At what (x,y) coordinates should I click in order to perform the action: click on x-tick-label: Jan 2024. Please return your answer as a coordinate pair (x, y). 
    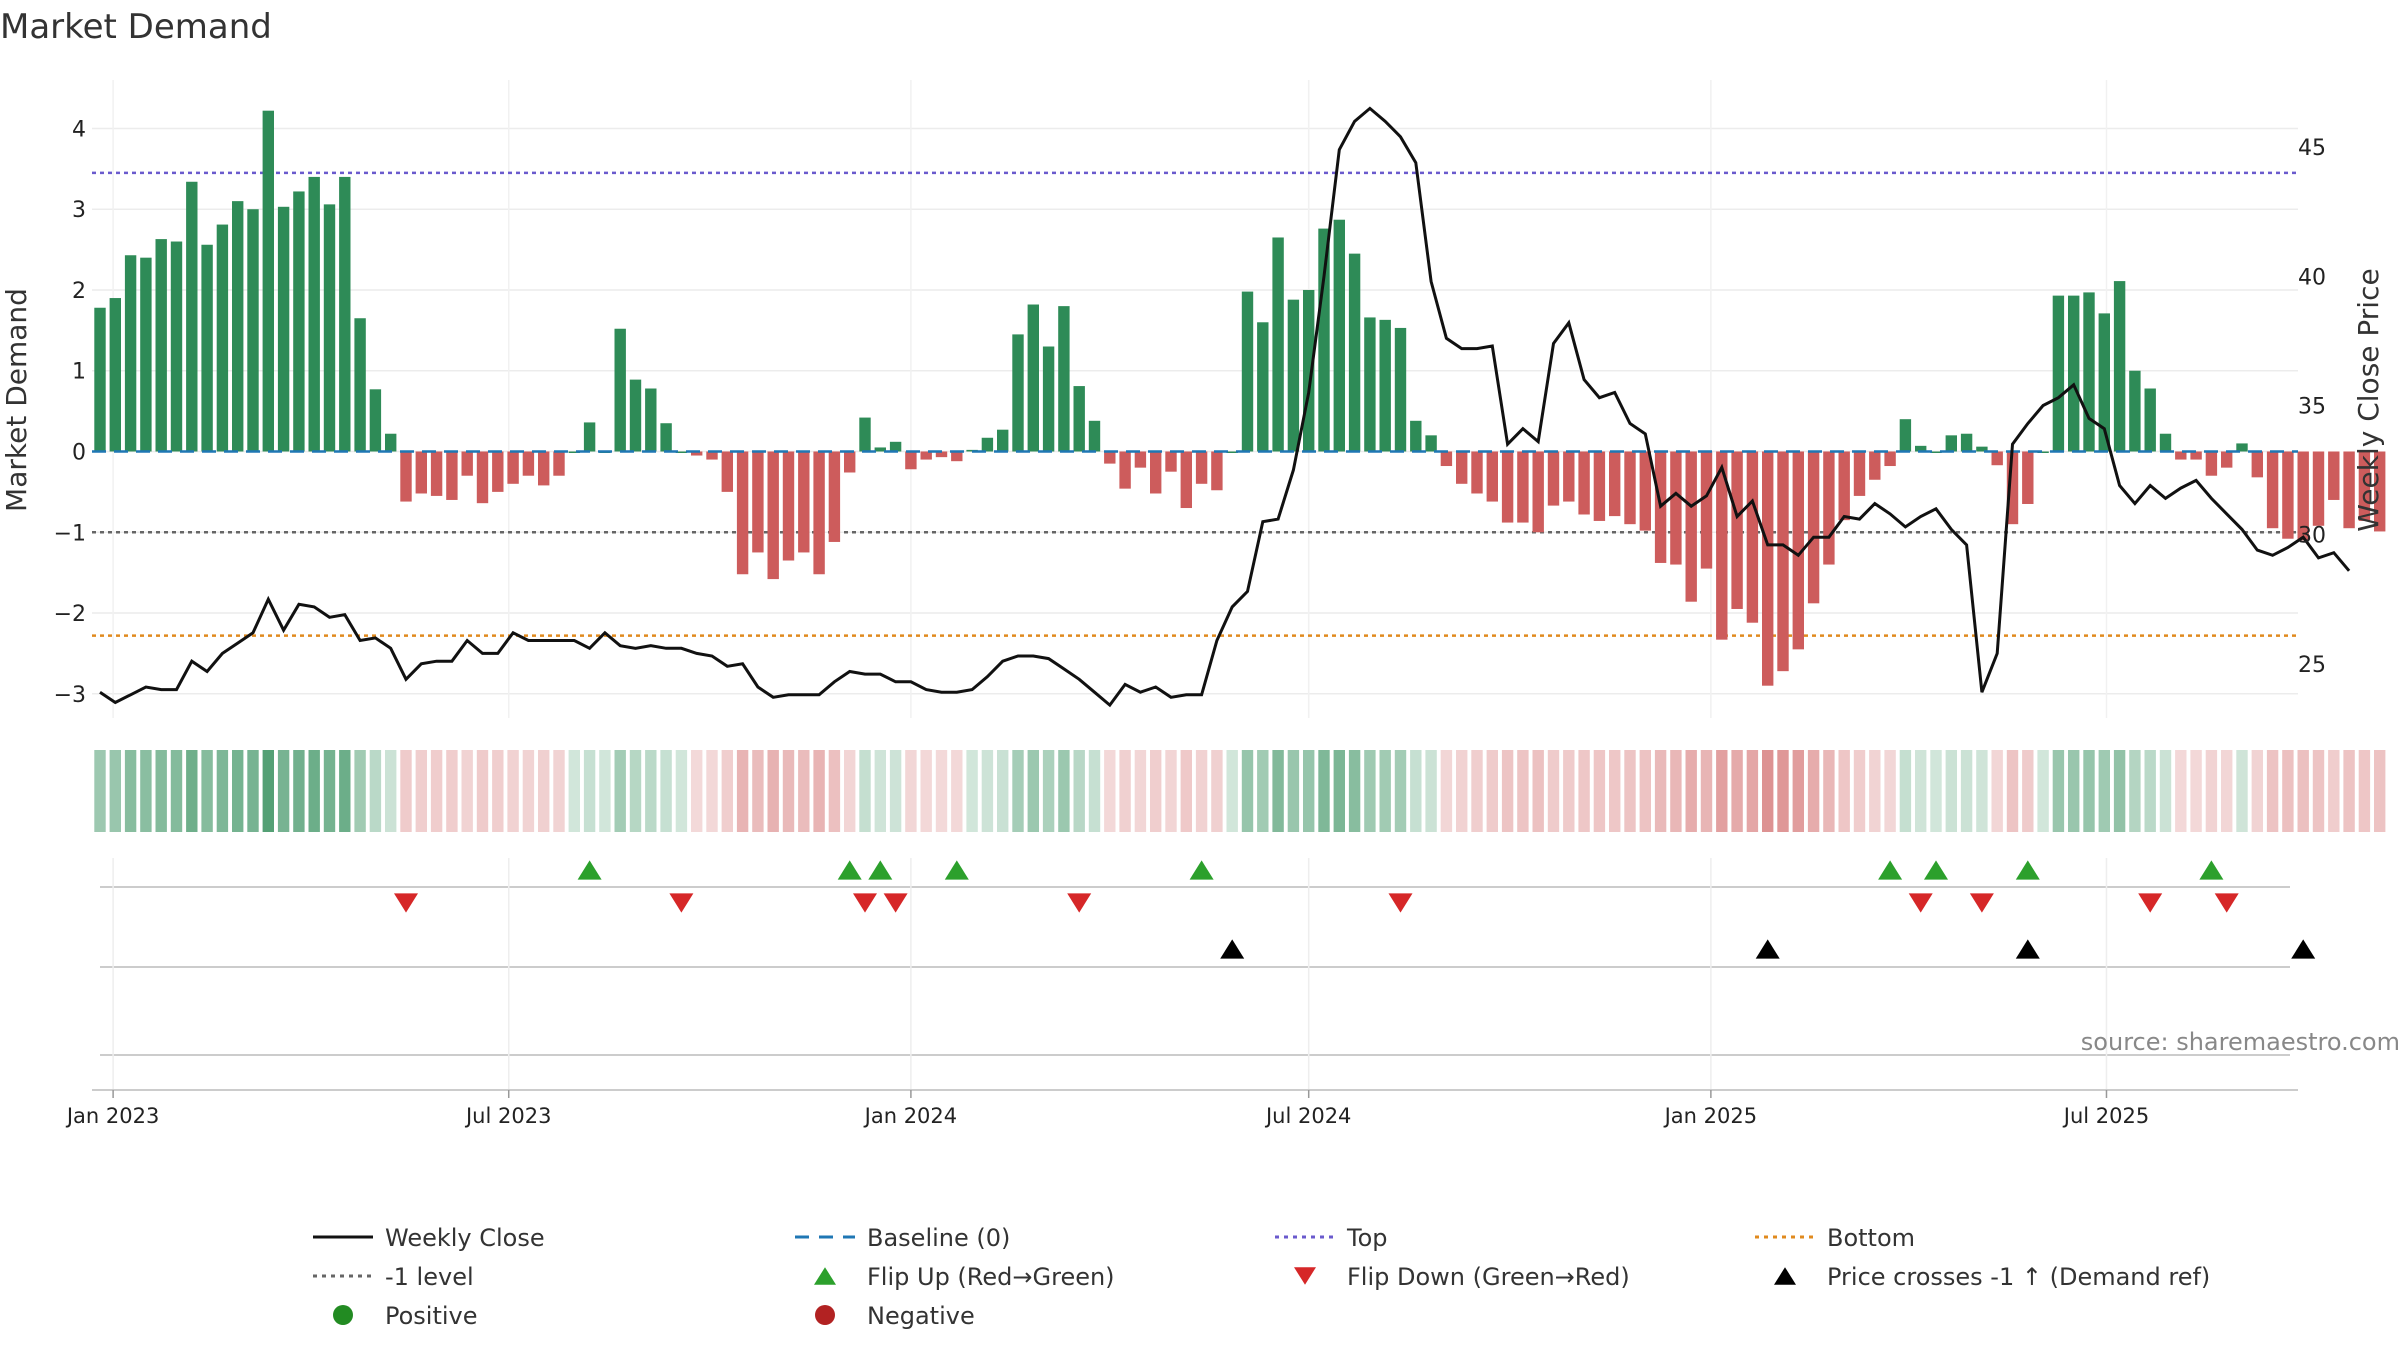
    Looking at the image, I should click on (910, 1116).